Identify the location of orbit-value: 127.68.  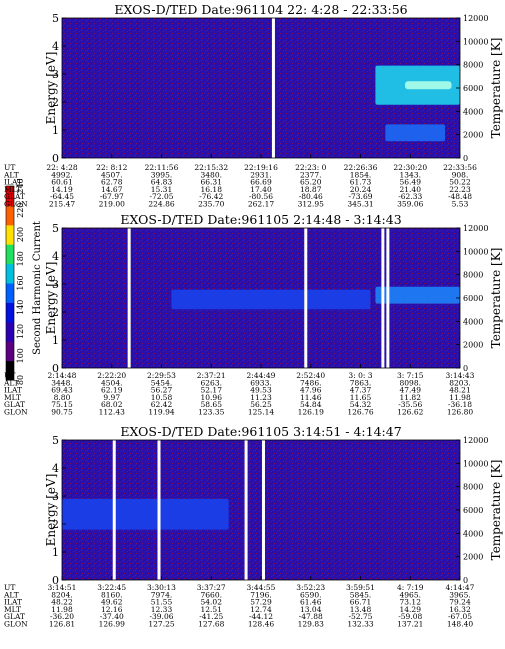
(211, 624).